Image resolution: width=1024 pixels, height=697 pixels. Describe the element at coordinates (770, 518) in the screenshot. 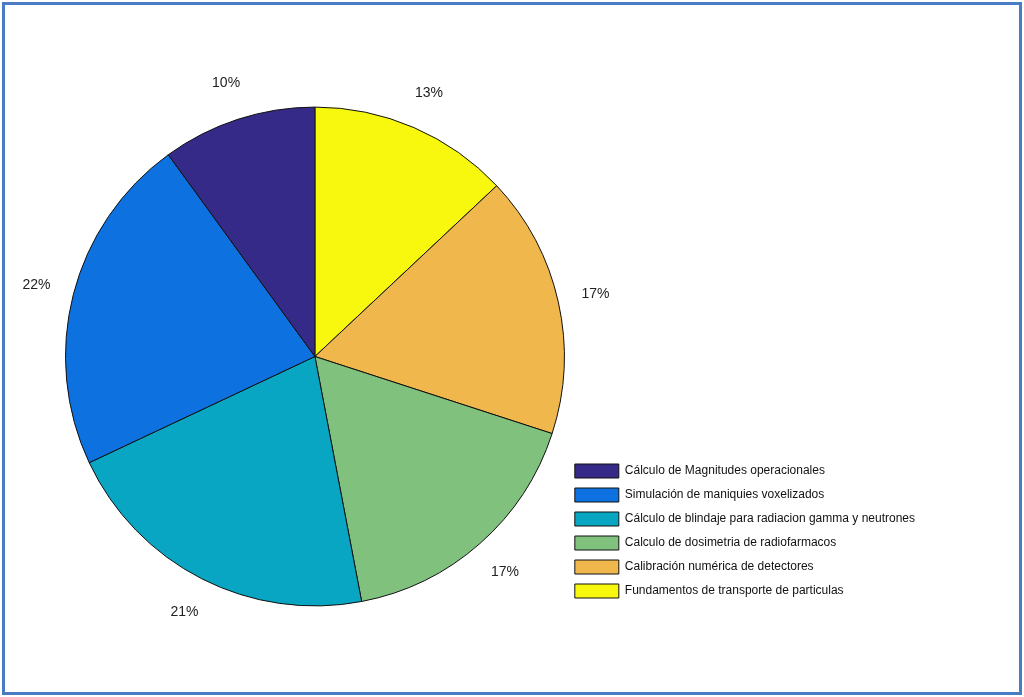

I see `legend-label: Cálculo de blindaje para radiacion gamma y neutrones` at that location.